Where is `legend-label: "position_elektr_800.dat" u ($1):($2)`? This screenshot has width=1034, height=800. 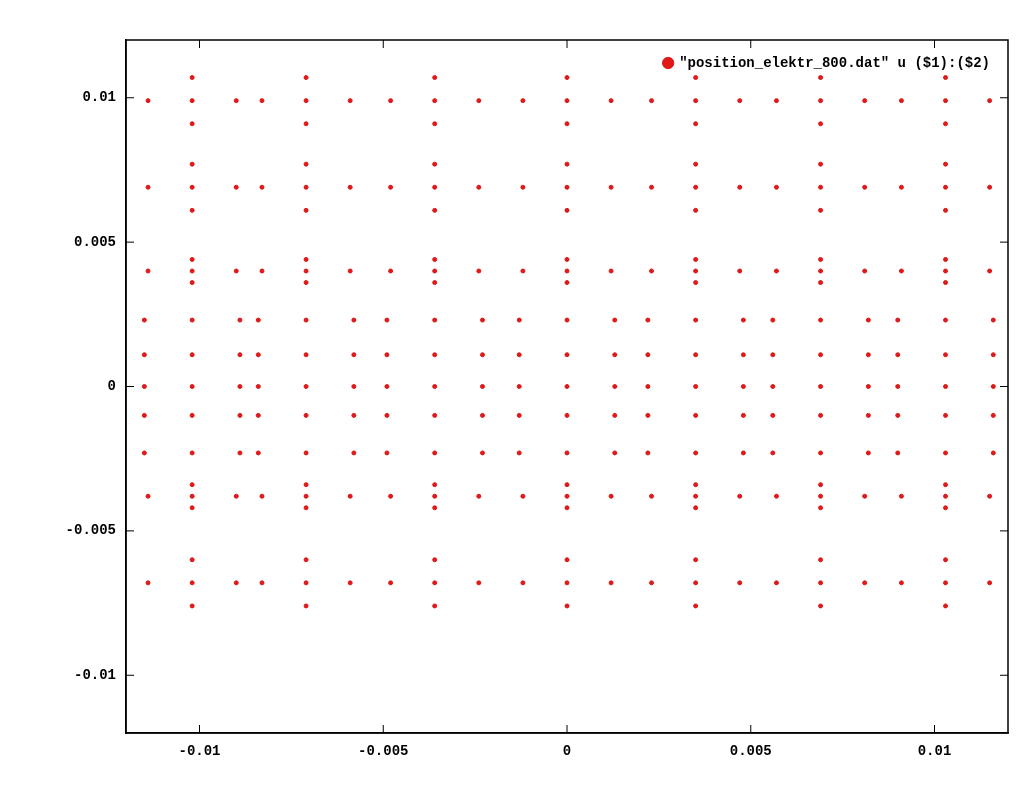 legend-label: "position_elektr_800.dat" u ($1):($2) is located at coordinates (835, 62).